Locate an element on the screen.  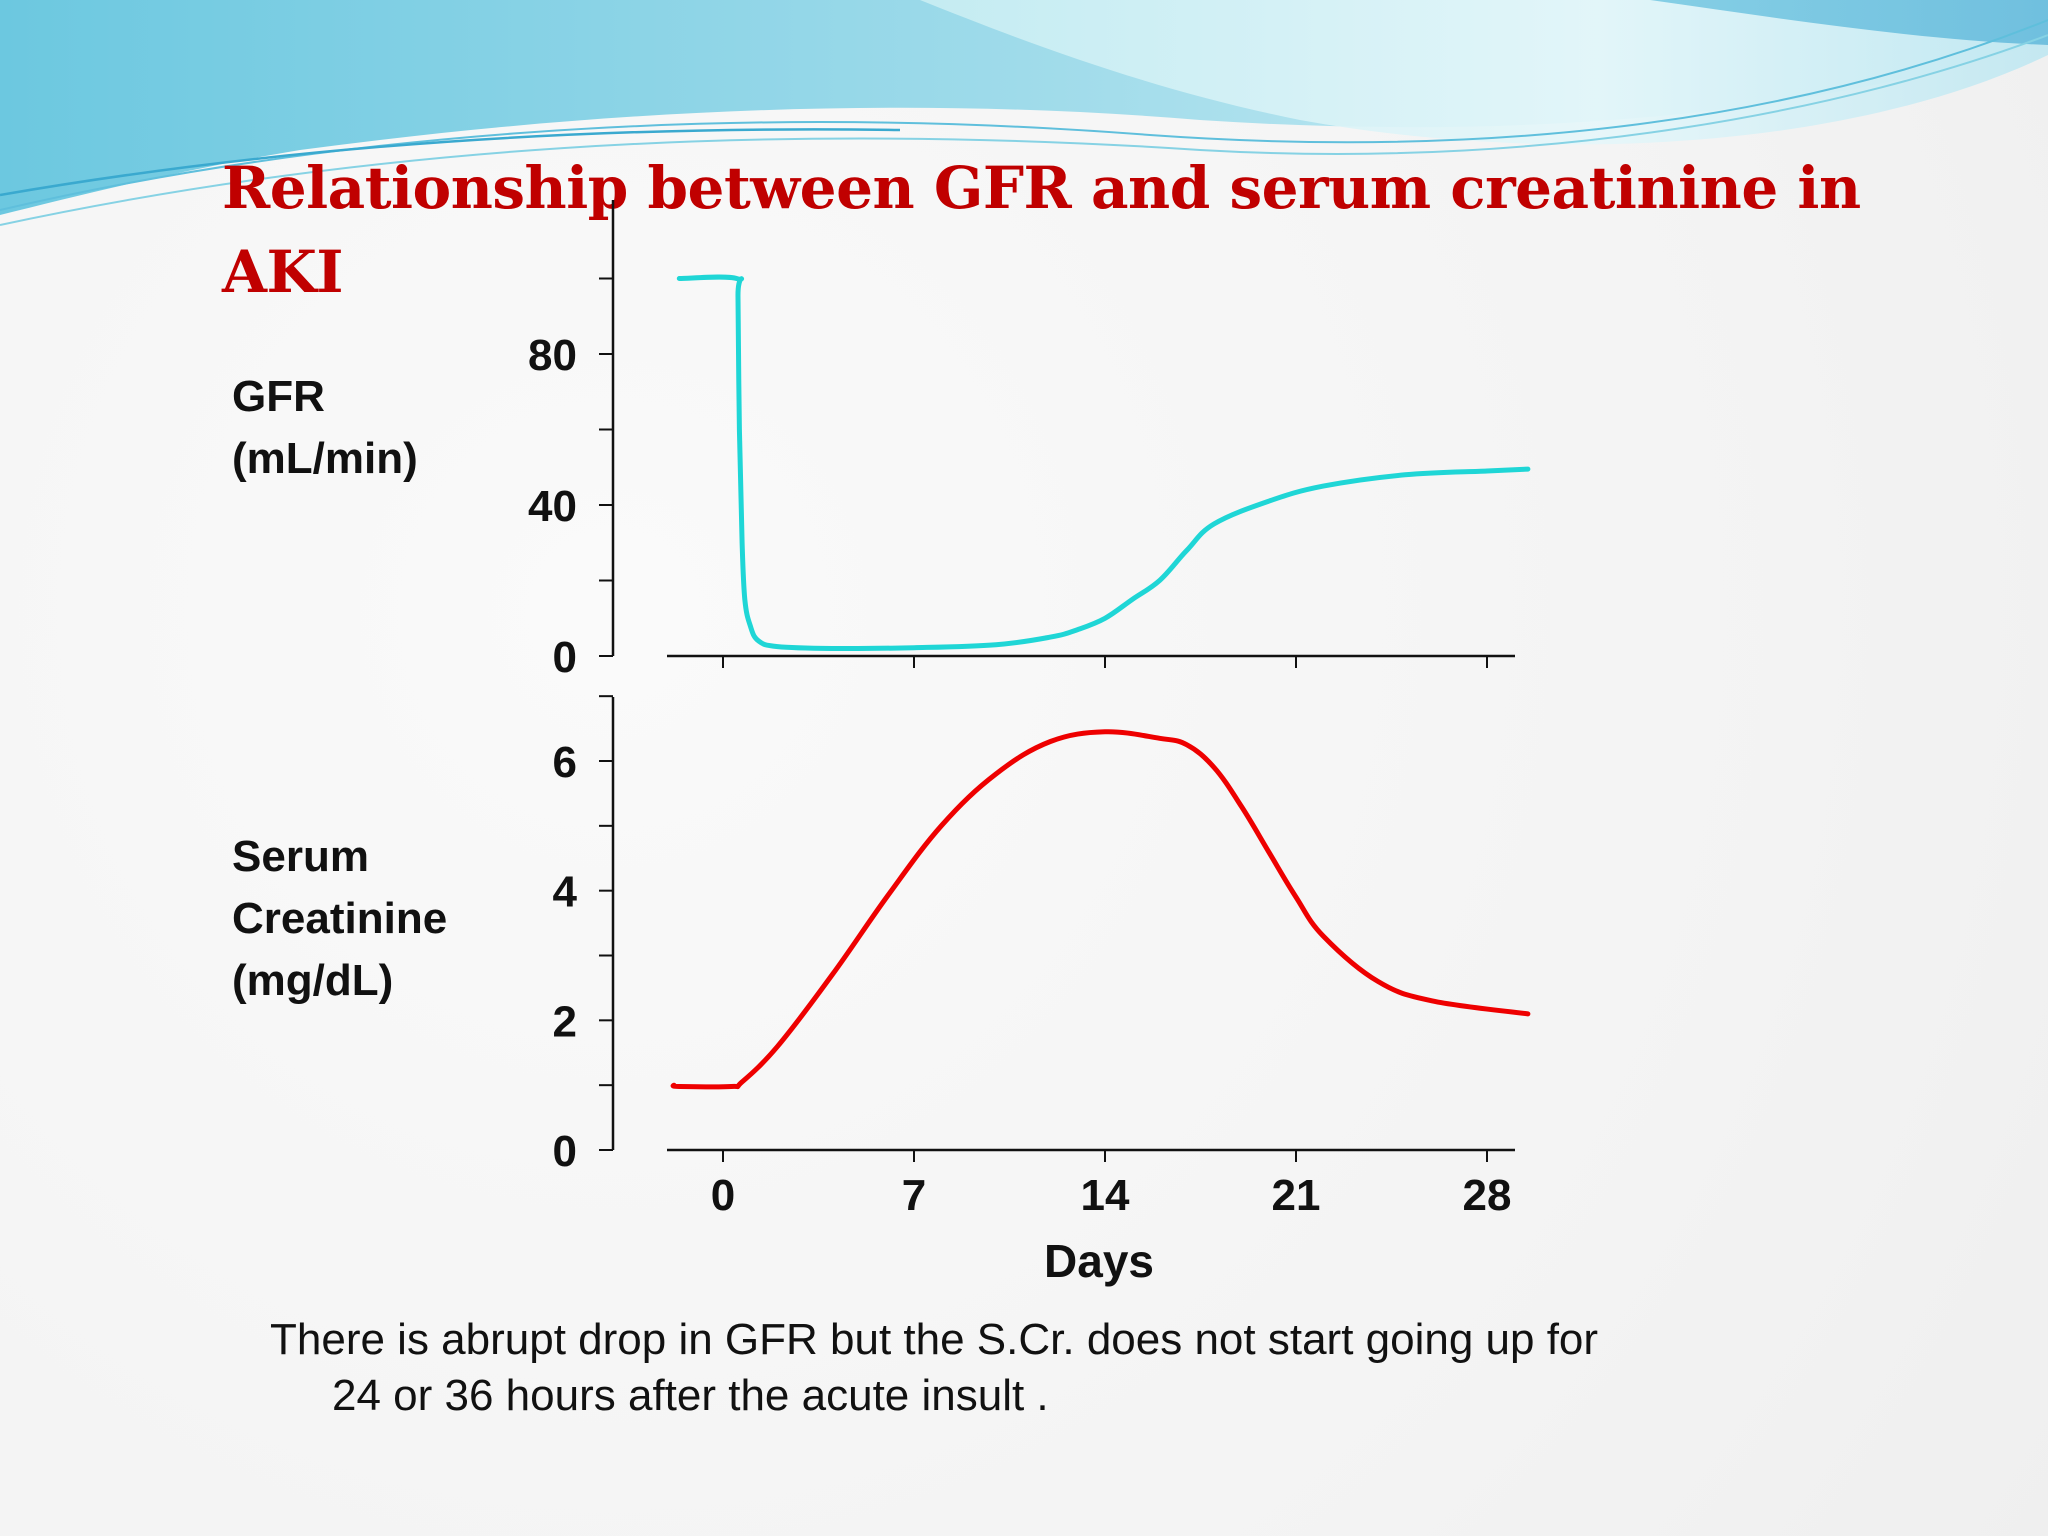
header-wave-decoration is located at coordinates (1024, 113).